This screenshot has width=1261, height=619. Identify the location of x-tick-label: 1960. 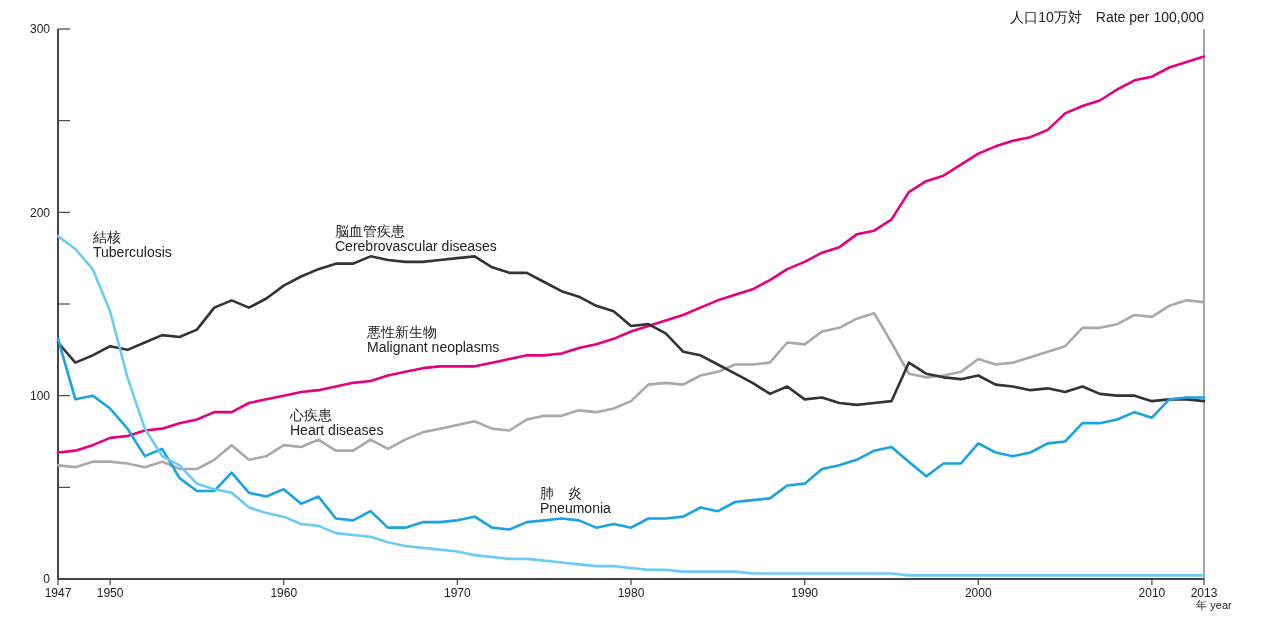
(284, 593).